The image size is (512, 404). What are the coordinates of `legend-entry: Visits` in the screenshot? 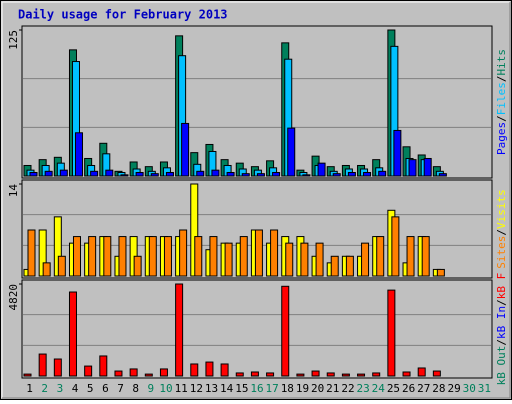 It's located at (501, 209).